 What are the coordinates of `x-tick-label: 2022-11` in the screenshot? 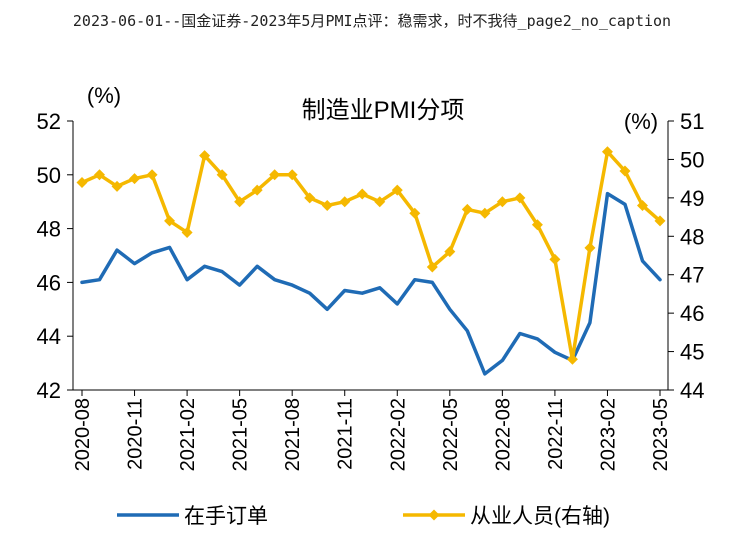 It's located at (556, 434).